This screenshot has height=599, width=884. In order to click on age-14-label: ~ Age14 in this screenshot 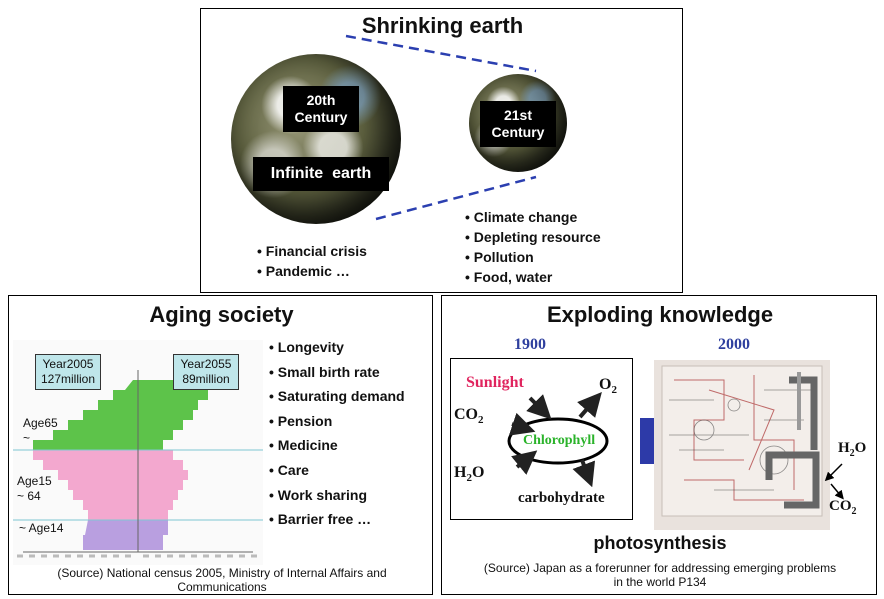, I will do `click(41, 528)`.